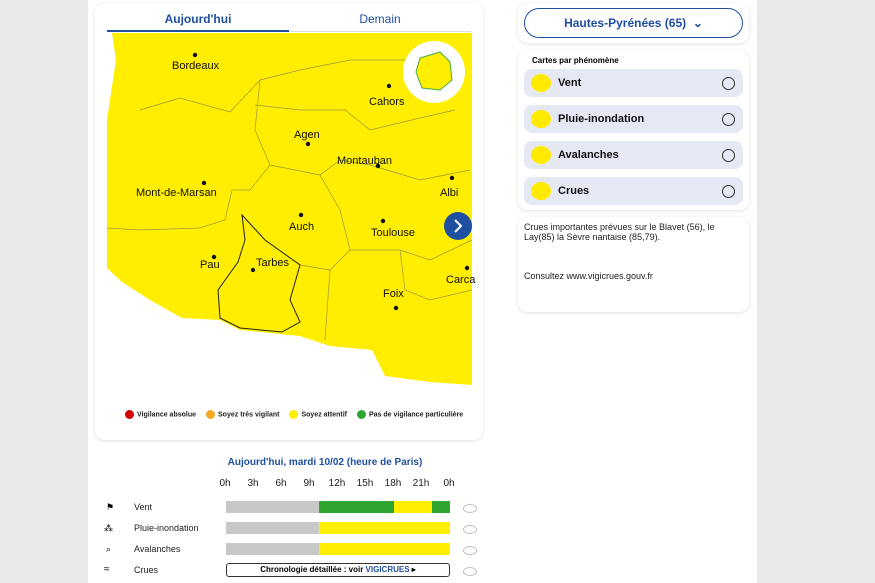 This screenshot has width=875, height=583. What do you see at coordinates (633, 83) in the screenshot?
I see `phenomenon: Vent` at bounding box center [633, 83].